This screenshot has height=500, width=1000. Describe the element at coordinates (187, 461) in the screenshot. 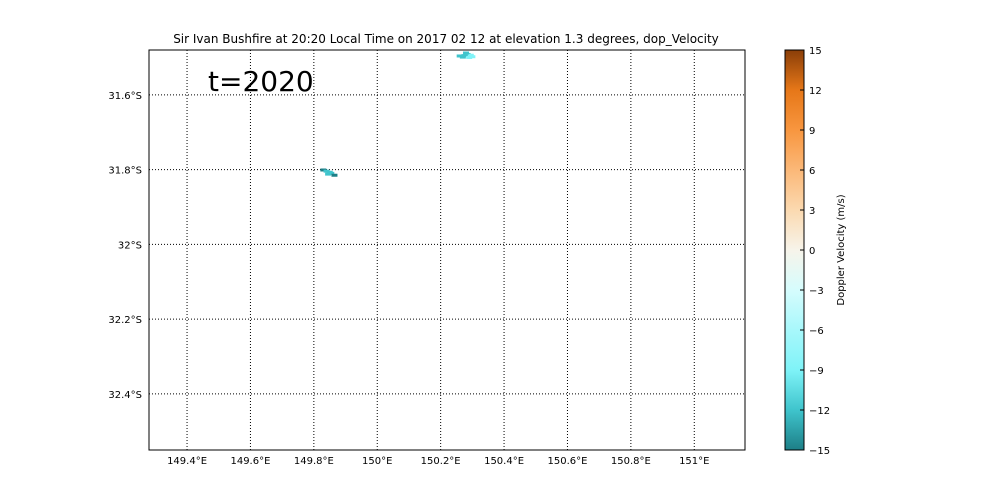

I see `x-tick-label: 149.4°E` at that location.